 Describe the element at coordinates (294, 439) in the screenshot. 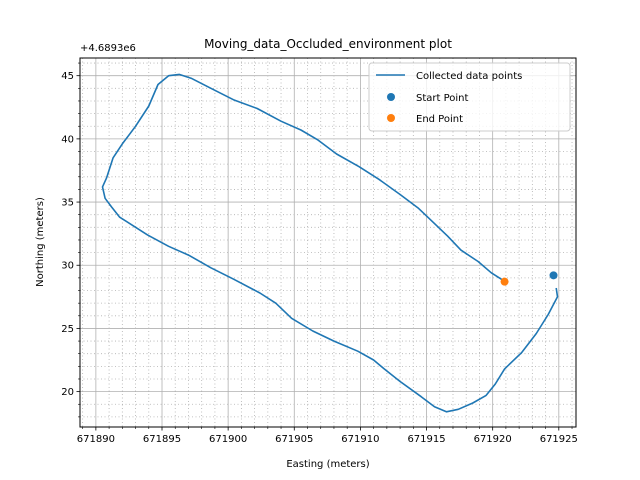

I see `x-tick-label: 671905` at that location.